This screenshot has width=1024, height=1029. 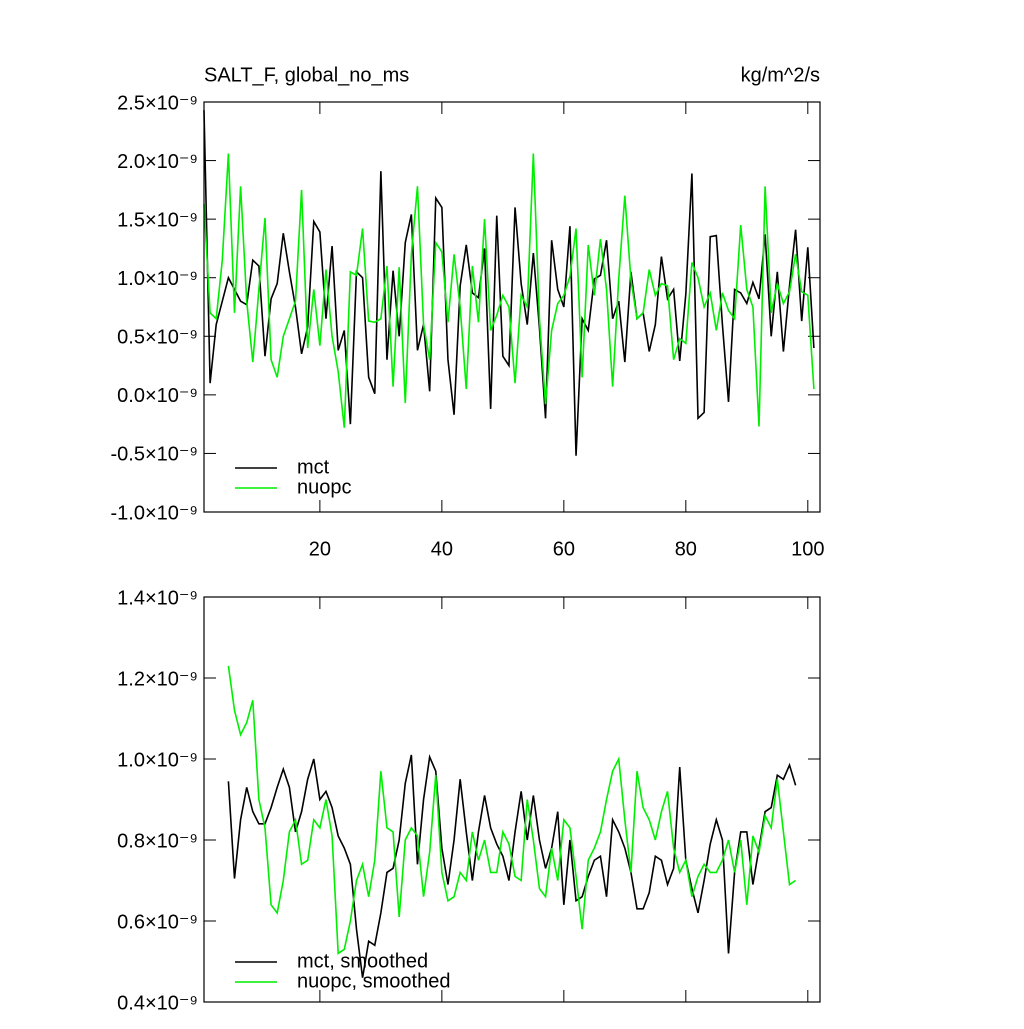 I want to click on x-tick-label: 20, so click(x=320, y=549).